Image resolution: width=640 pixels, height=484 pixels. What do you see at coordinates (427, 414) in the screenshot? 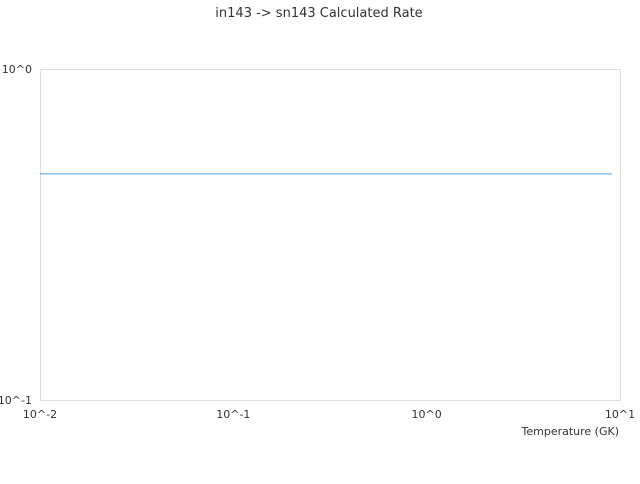
I see `x-tick-label: 10^0` at bounding box center [427, 414].